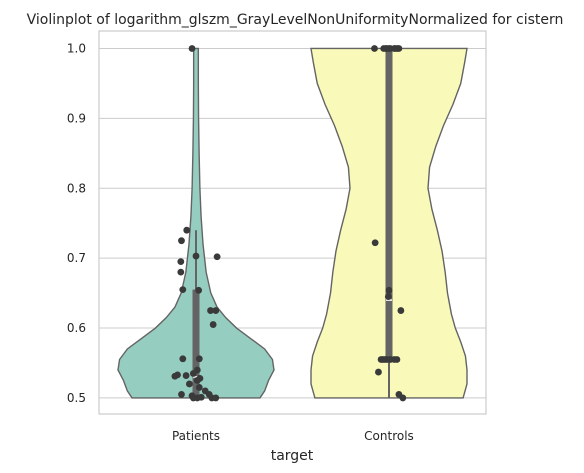 This screenshot has width=584, height=473. What do you see at coordinates (76, 398) in the screenshot?
I see `y-tick-label: 0.5` at bounding box center [76, 398].